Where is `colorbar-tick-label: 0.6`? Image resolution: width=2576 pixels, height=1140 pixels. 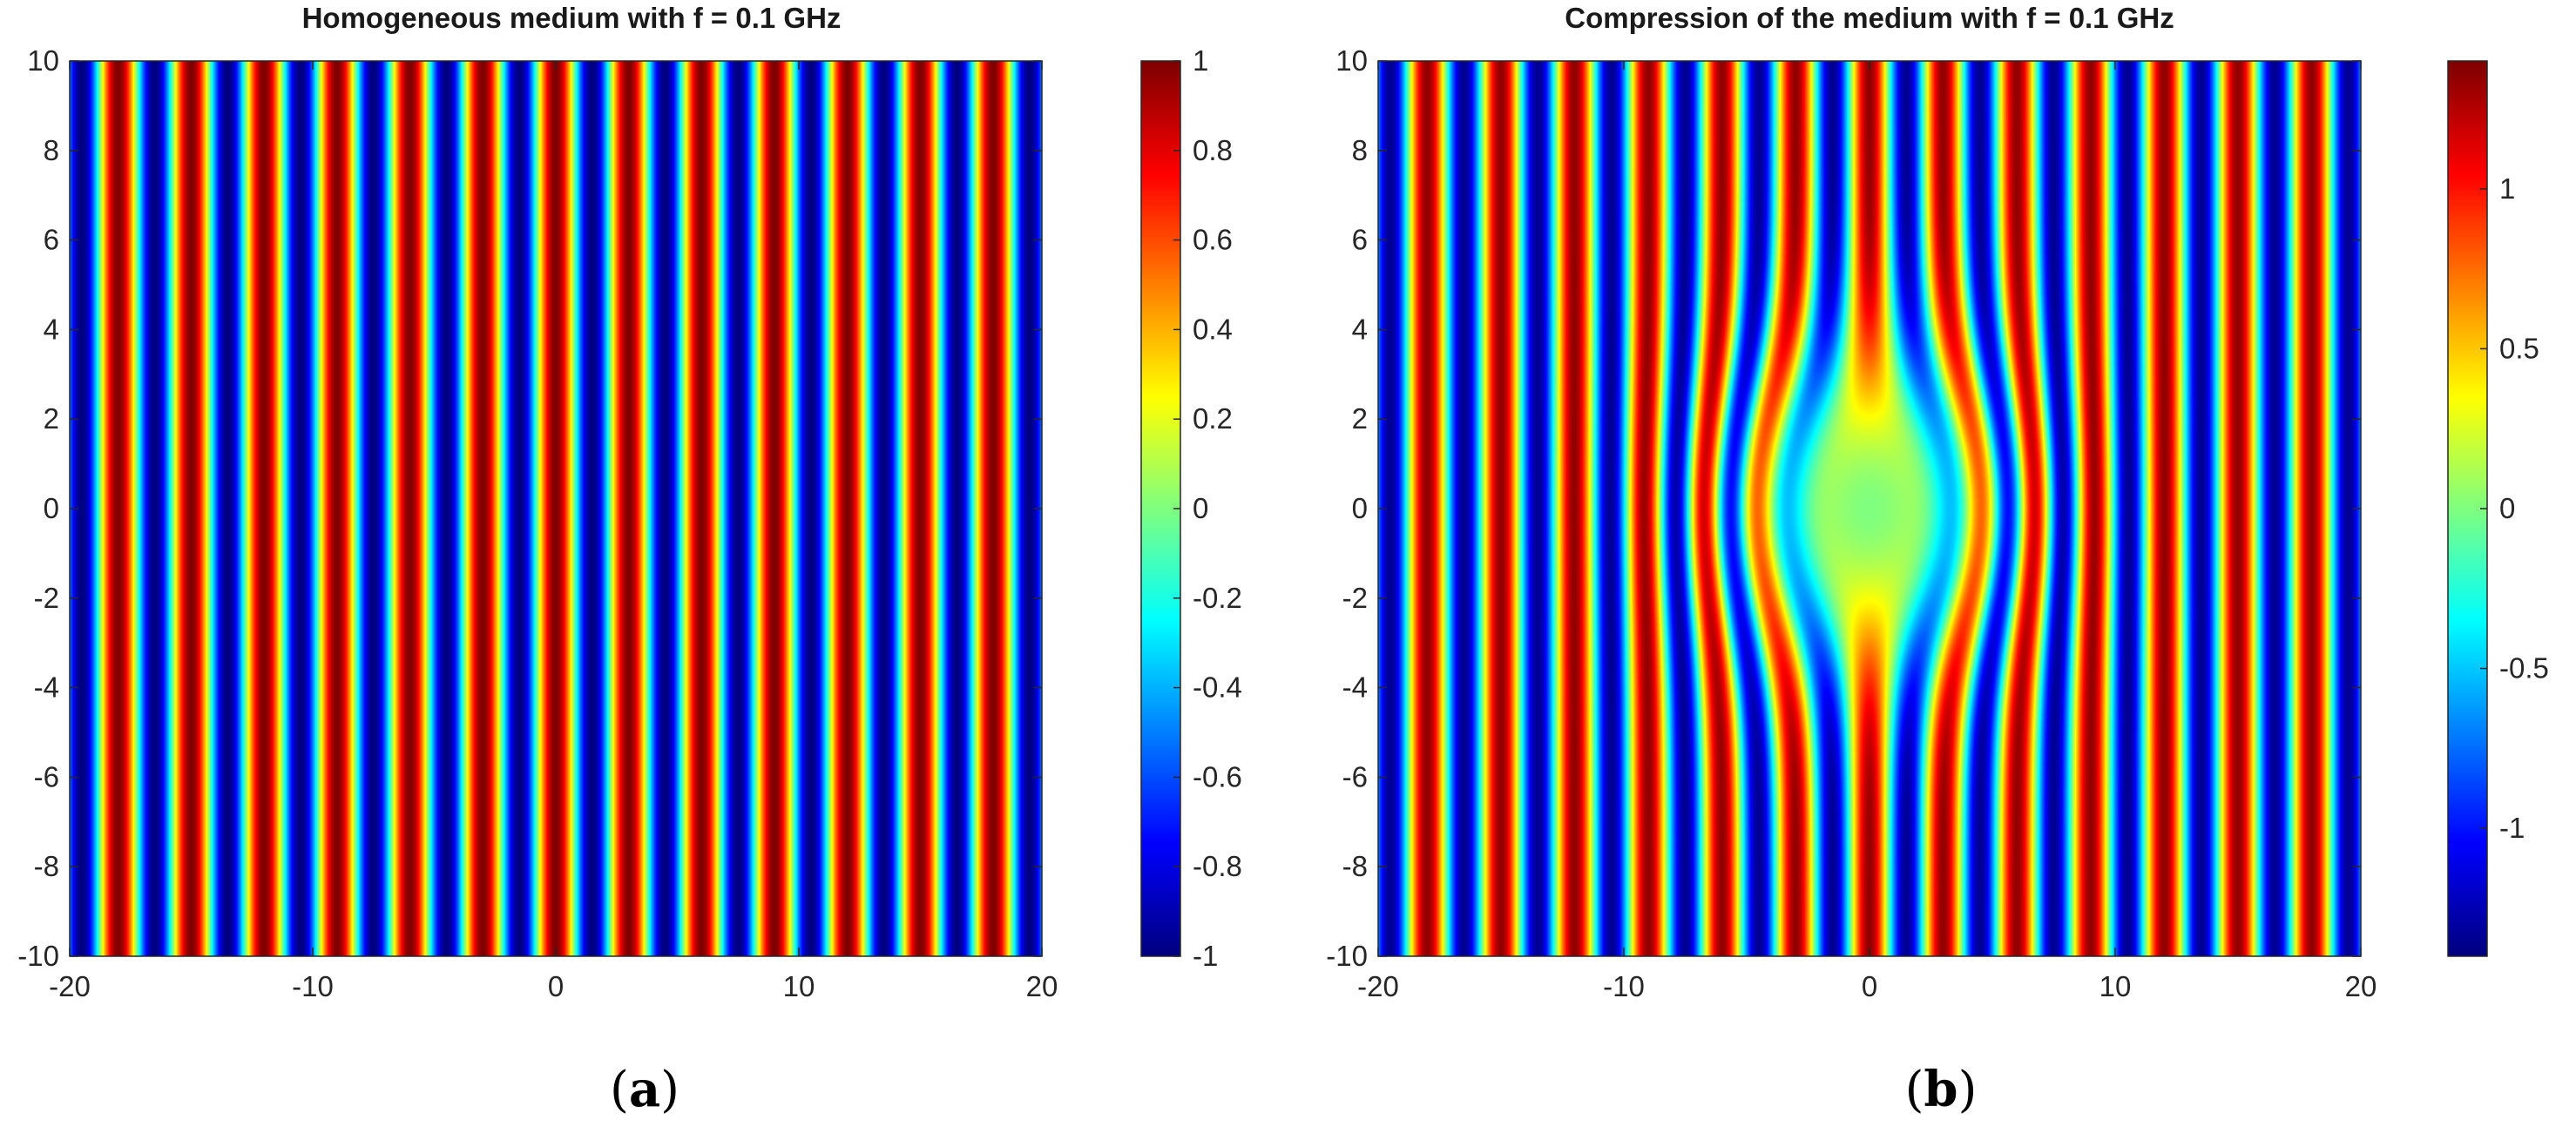
colorbar-tick-label: 0.6 is located at coordinates (1213, 240).